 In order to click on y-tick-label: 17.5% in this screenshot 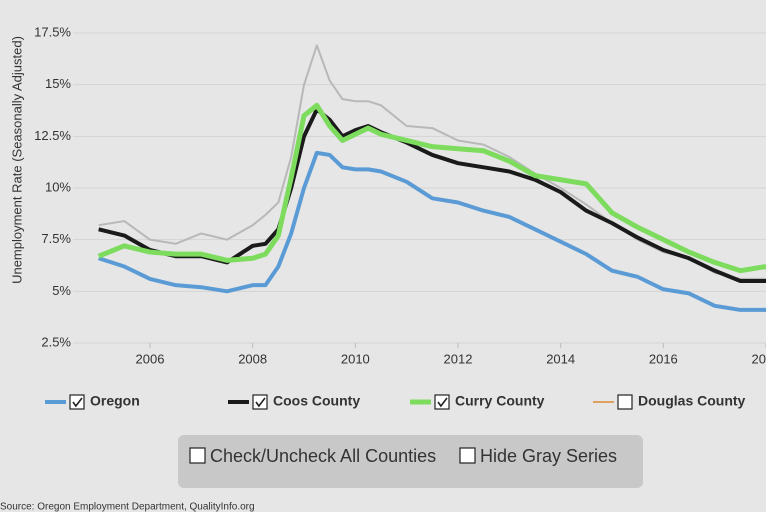, I will do `click(52, 31)`.